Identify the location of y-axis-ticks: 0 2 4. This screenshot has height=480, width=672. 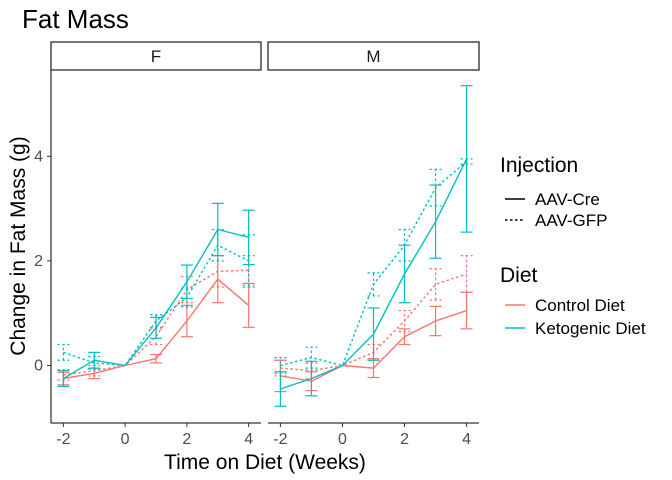
(42, 261).